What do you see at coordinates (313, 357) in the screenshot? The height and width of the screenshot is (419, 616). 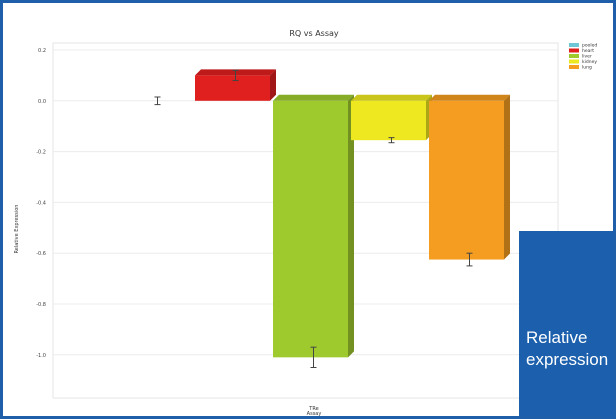 I see `error-bar-liver` at bounding box center [313, 357].